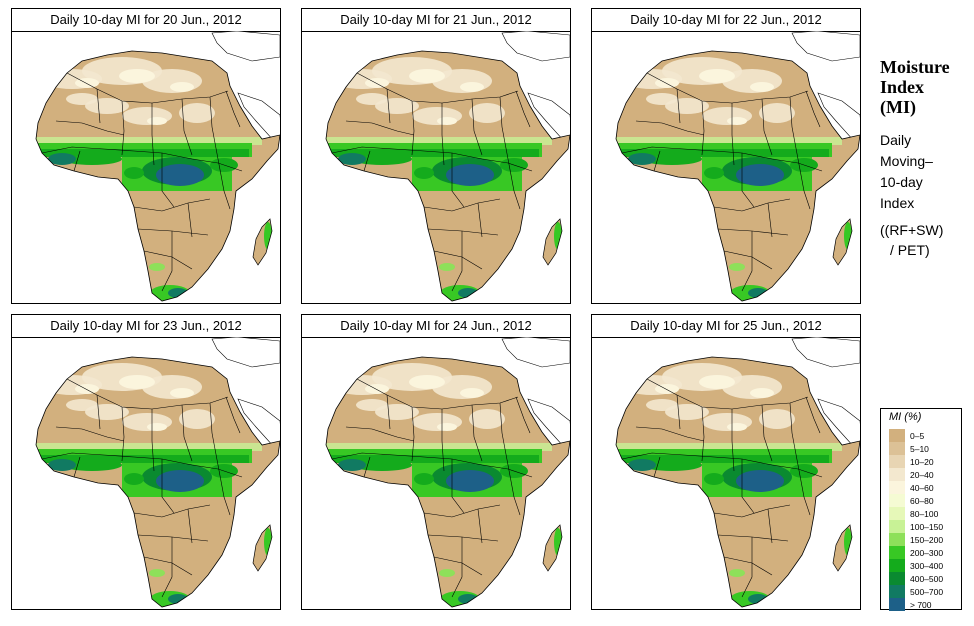 This screenshot has width=974, height=626. Describe the element at coordinates (906, 435) in the screenshot. I see `legend-item: 0–5` at that location.